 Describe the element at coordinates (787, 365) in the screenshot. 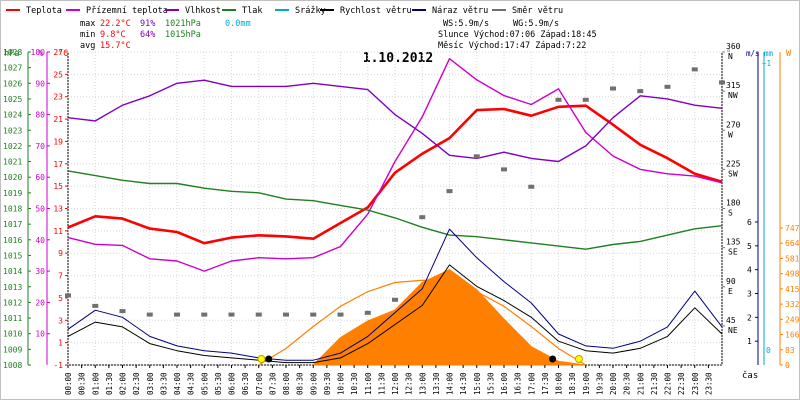

I see `w-tick-label: 0` at that location.